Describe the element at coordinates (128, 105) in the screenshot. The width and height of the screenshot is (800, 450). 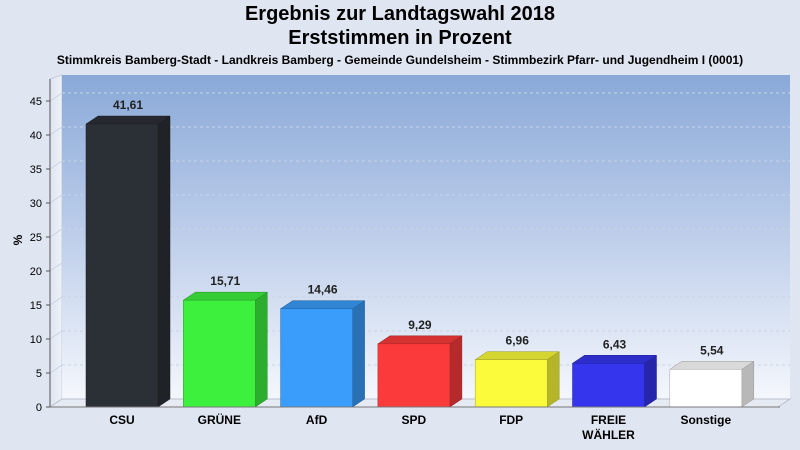
I see `data-label: 41,61` at that location.